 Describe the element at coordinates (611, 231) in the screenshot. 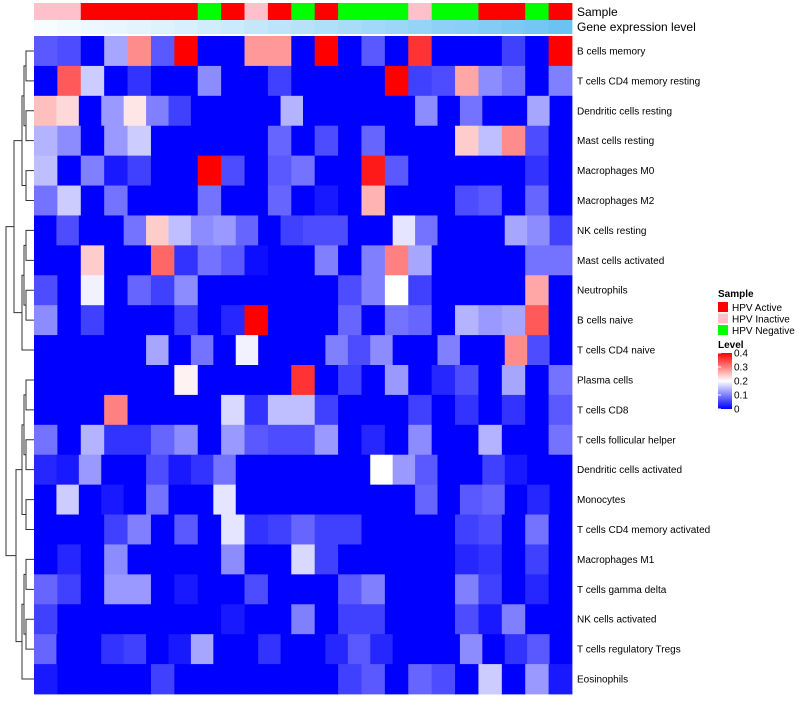

I see `row-label: NK cells resting` at that location.